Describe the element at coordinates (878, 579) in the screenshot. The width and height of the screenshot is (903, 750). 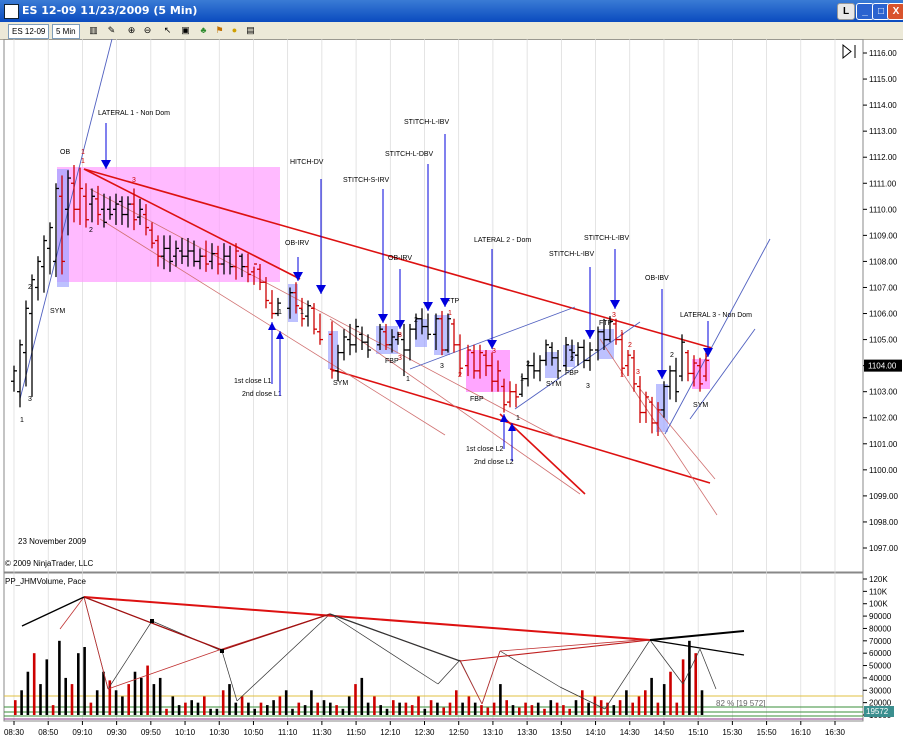
I see `volume-tick-label: 120K` at that location.